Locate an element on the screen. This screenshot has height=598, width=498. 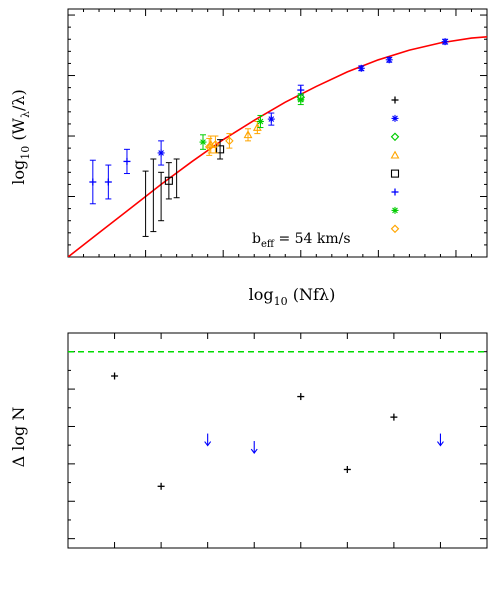
legend-marker-niii is located at coordinates (395, 100).